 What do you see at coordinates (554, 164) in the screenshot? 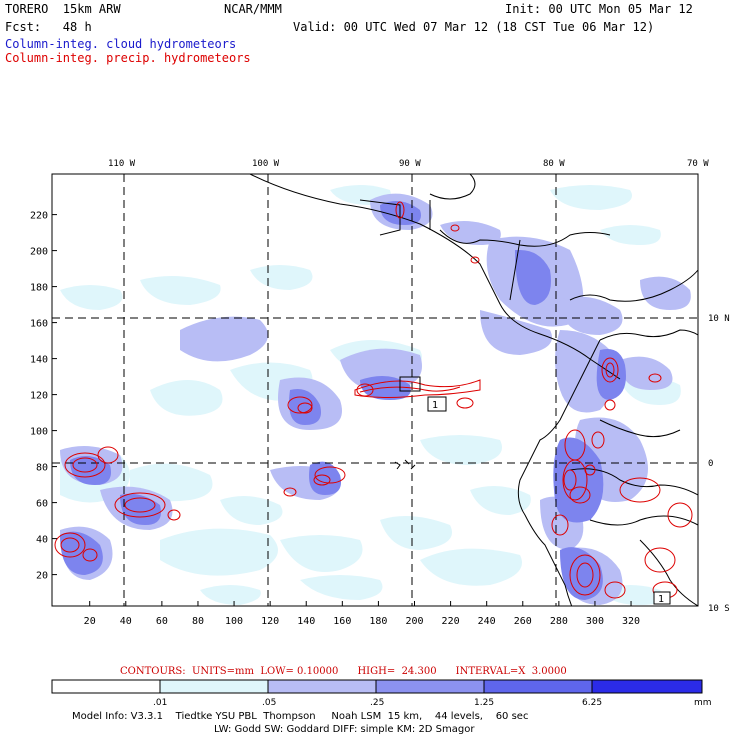
I see `lon-label-80w: 80 W` at bounding box center [554, 164].